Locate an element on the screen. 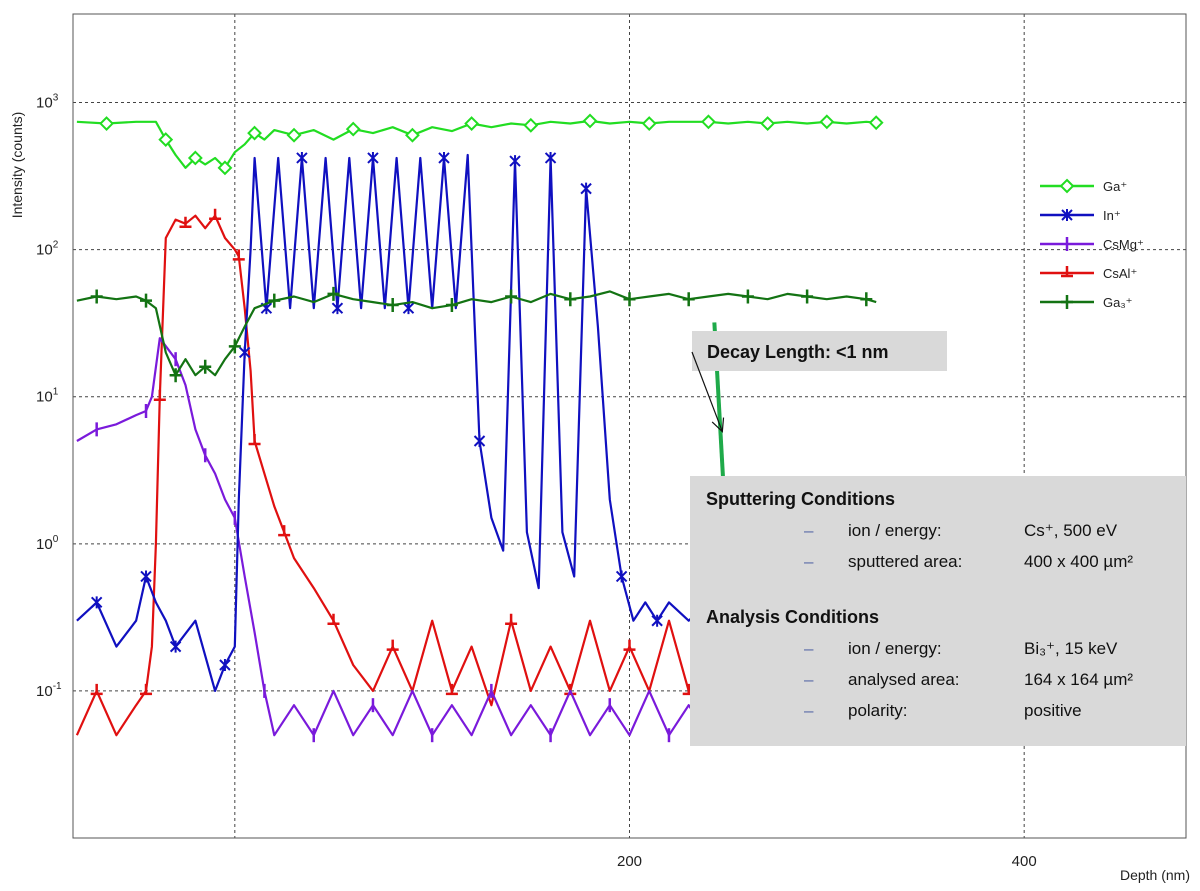 This screenshot has width=1200, height=891. annotation-box is located at coordinates (819, 351).